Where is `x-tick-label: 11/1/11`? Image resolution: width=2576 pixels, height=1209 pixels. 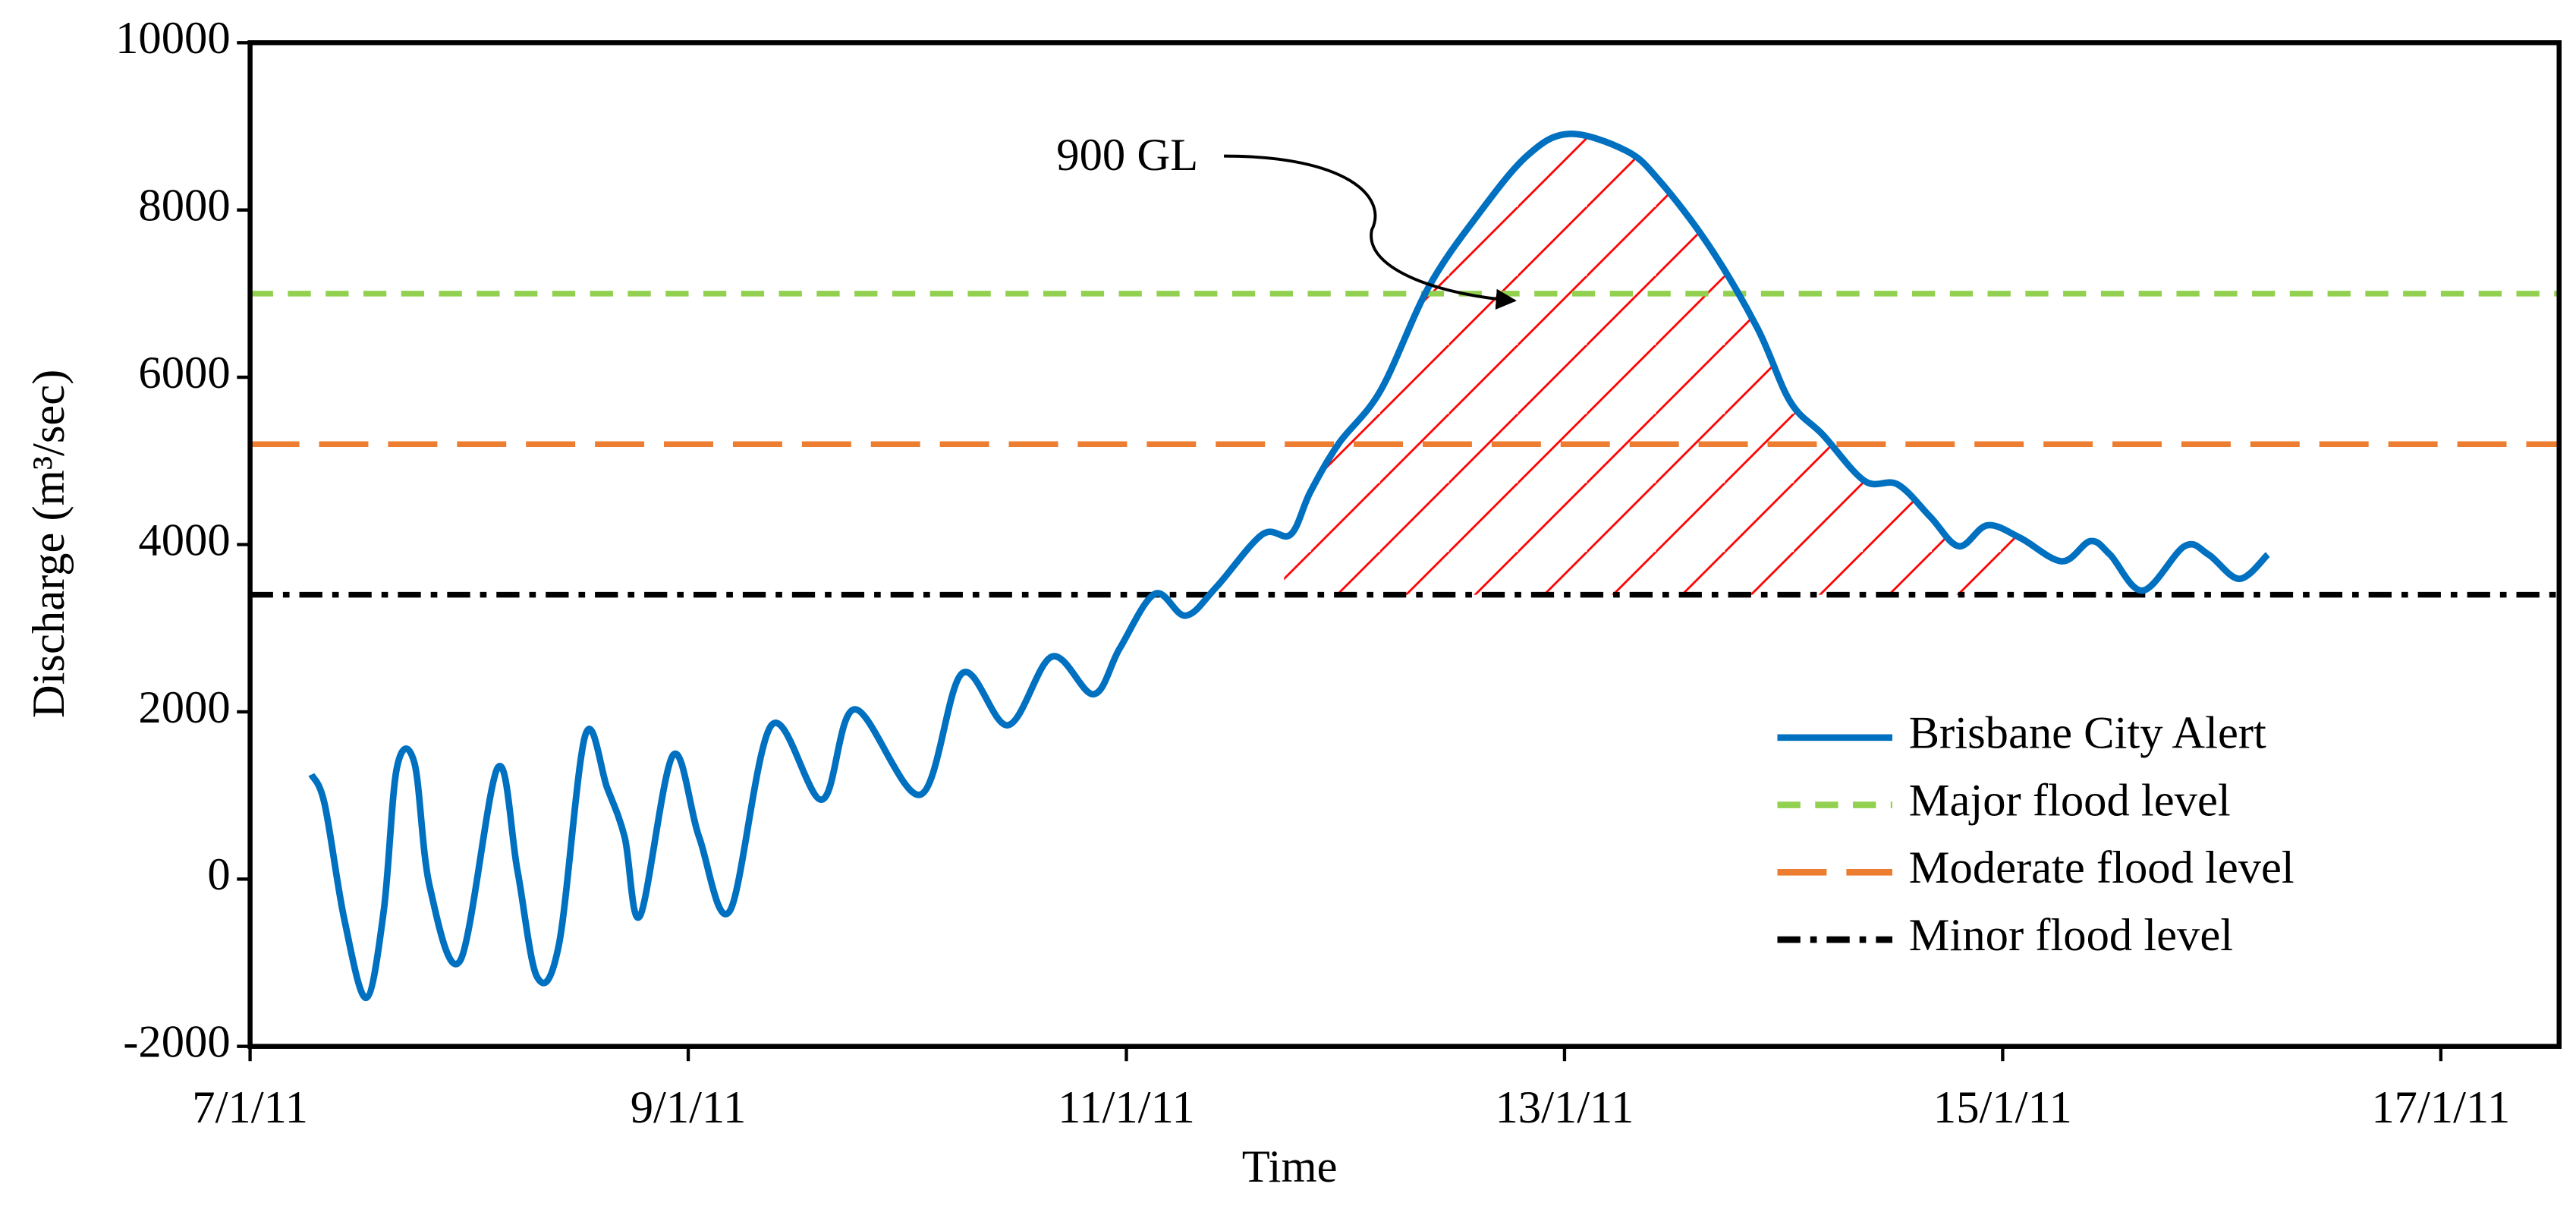 x-tick-label: 11/1/11 is located at coordinates (1126, 1108).